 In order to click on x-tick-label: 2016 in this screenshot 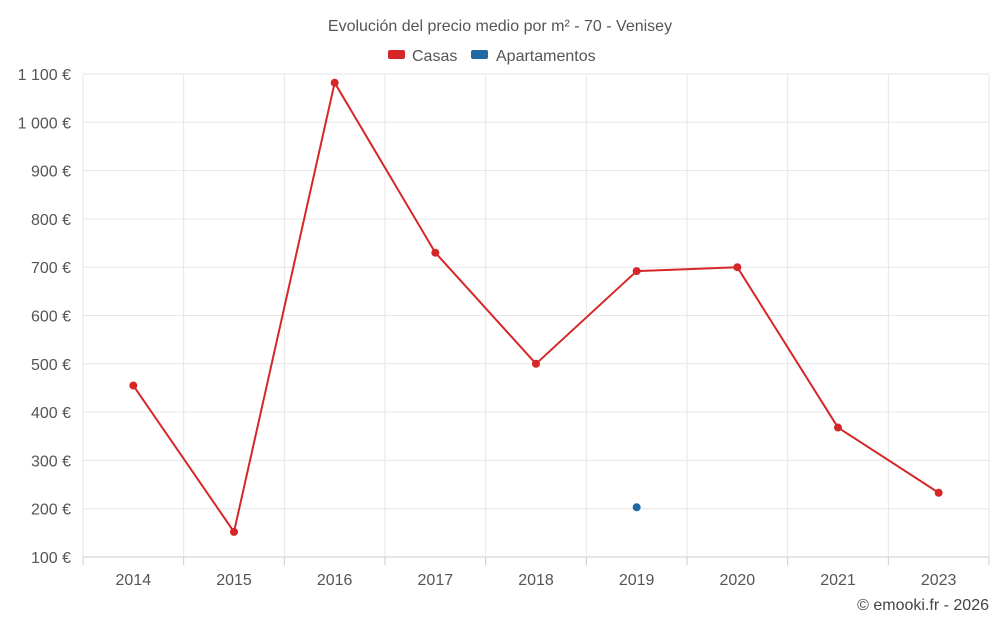, I will do `click(335, 580)`.